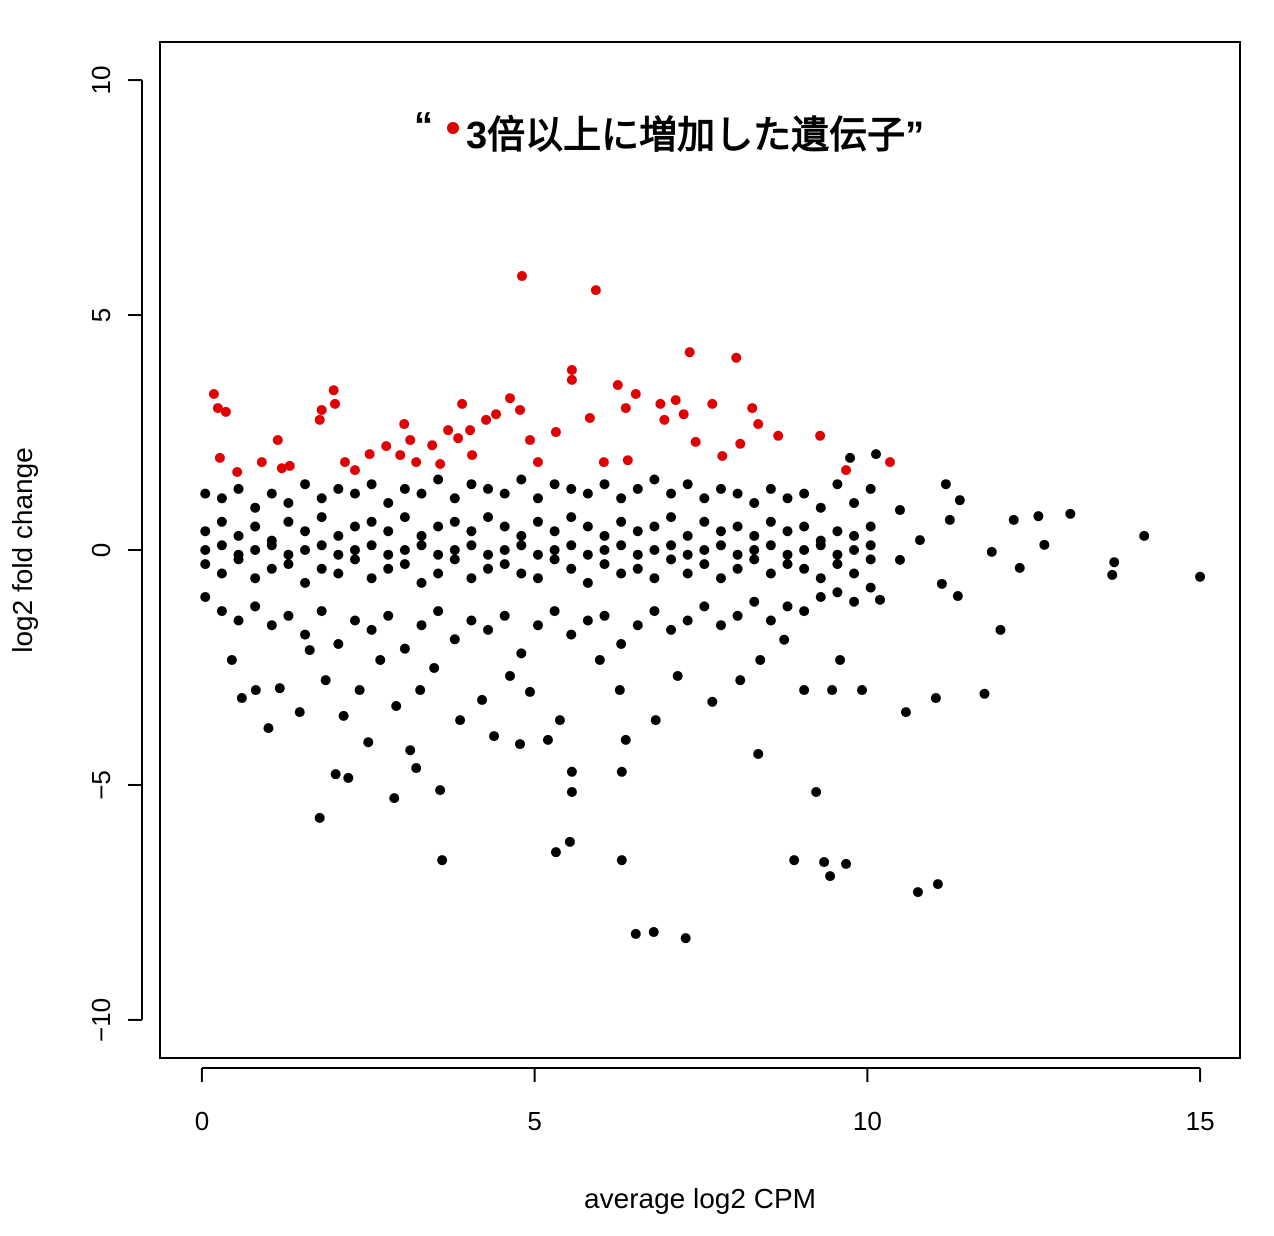 This screenshot has height=1236, width=1274. What do you see at coordinates (453, 128) in the screenshot?
I see `annotation-dot` at bounding box center [453, 128].